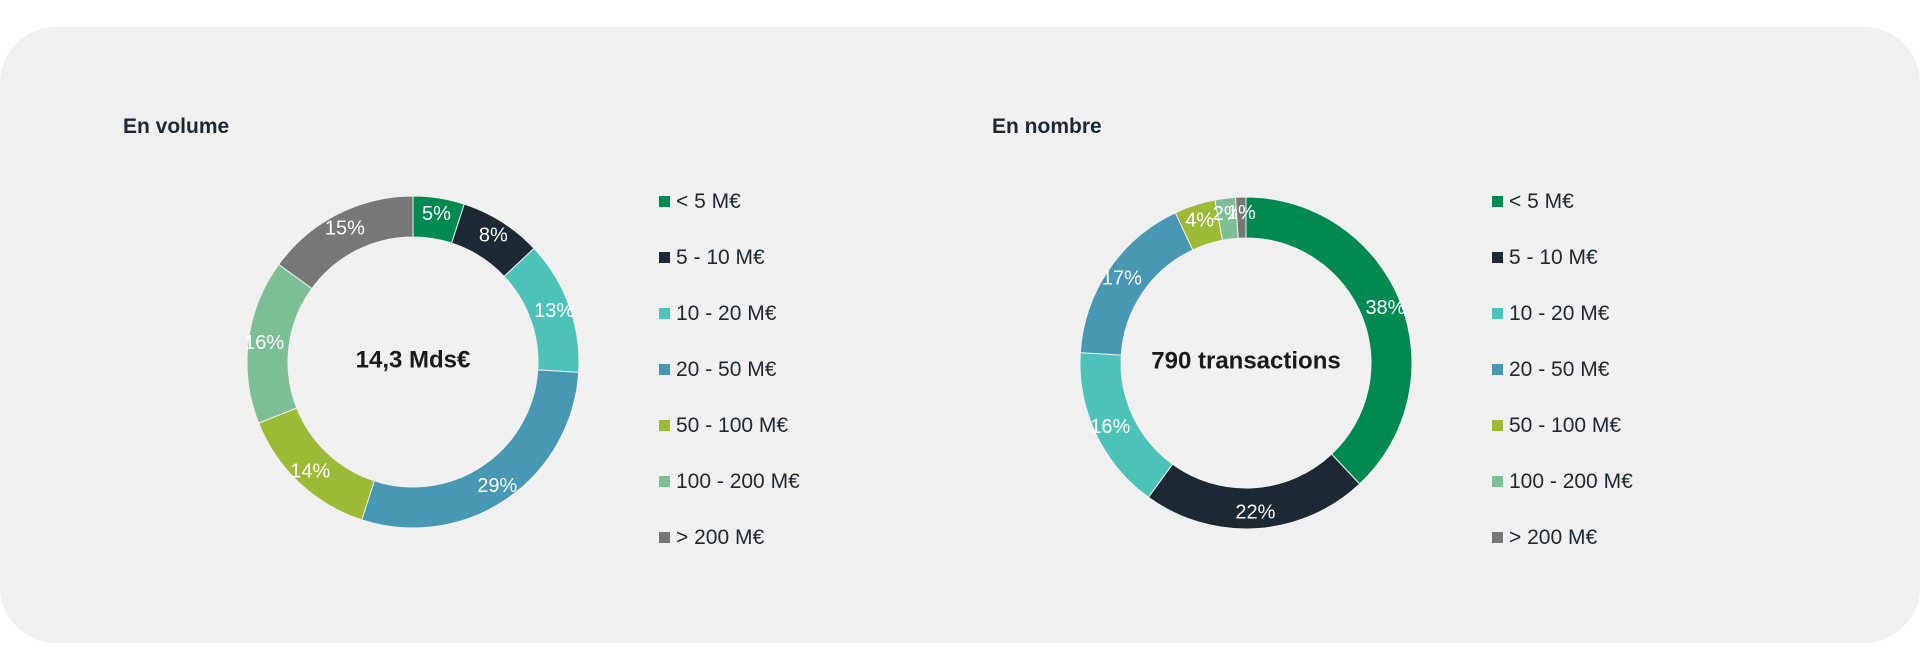  Describe the element at coordinates (310, 471) in the screenshot. I see `slice-data-label: 14%` at that location.